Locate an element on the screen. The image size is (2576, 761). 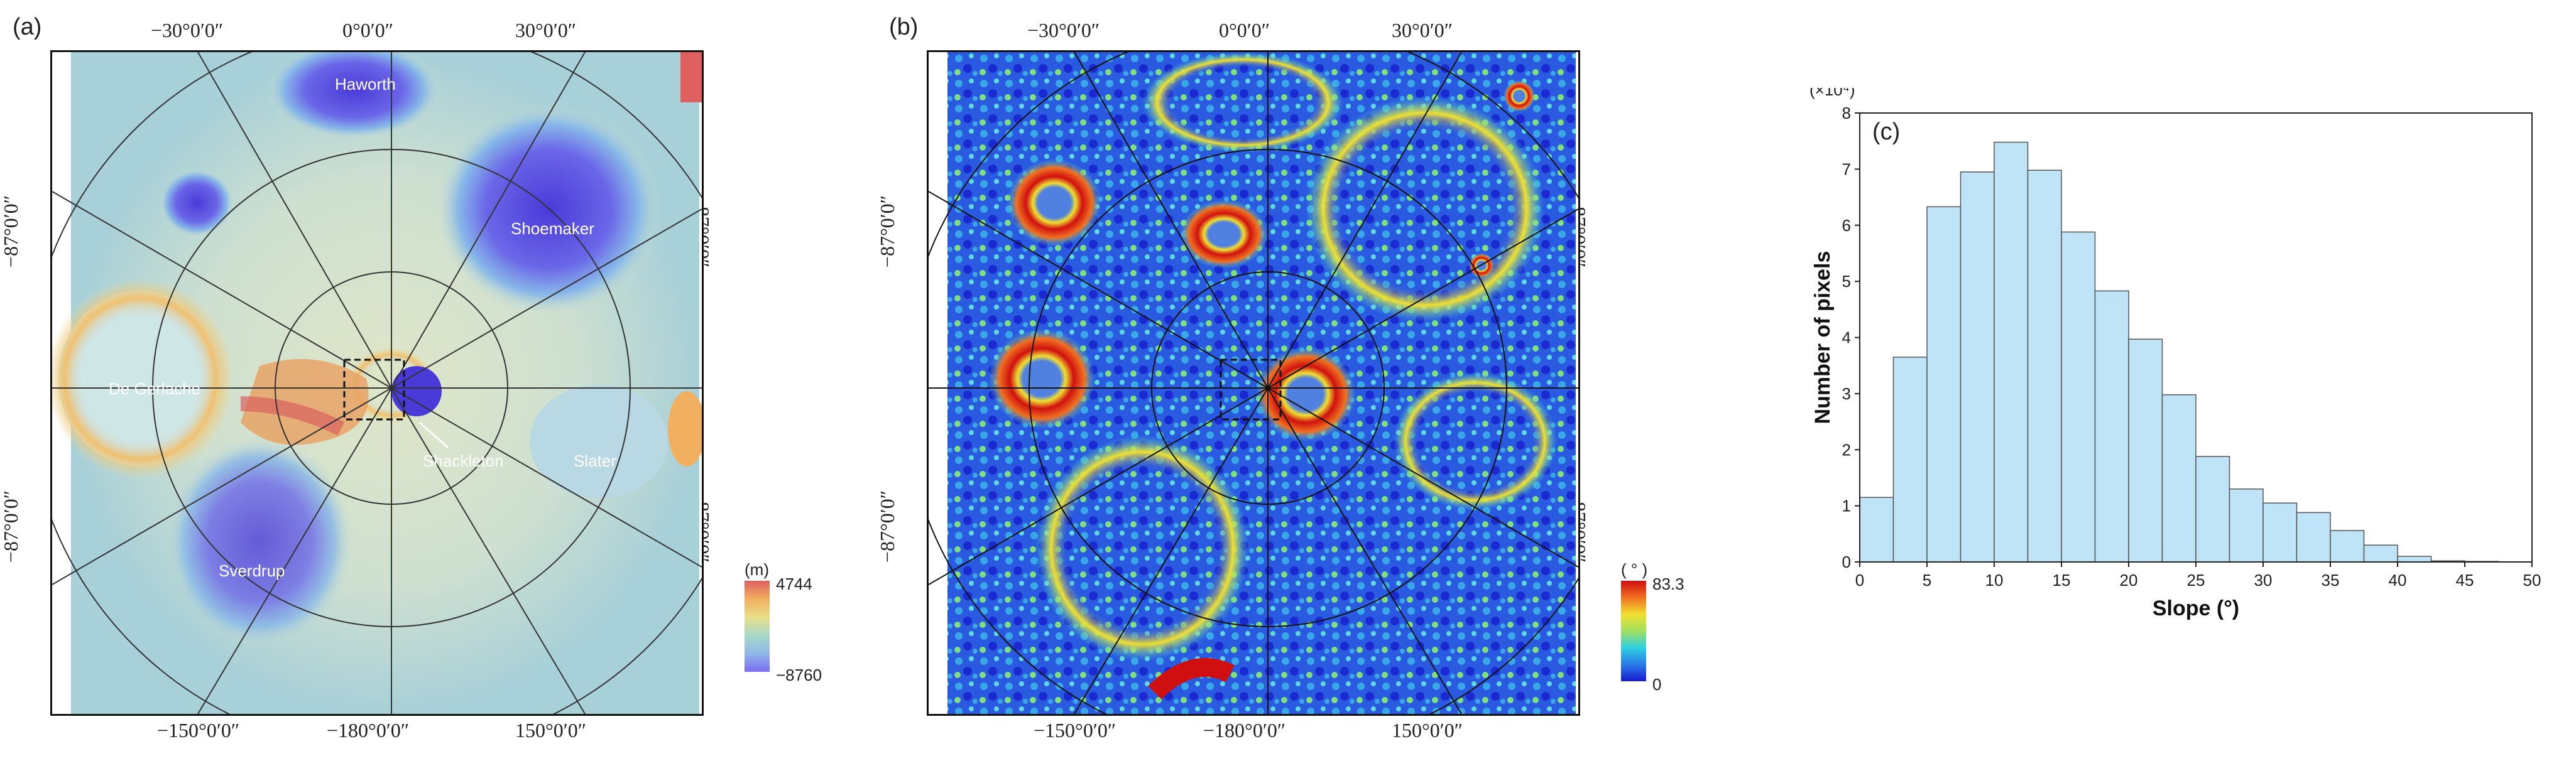
x-tick-label: 35 is located at coordinates (2331, 580).